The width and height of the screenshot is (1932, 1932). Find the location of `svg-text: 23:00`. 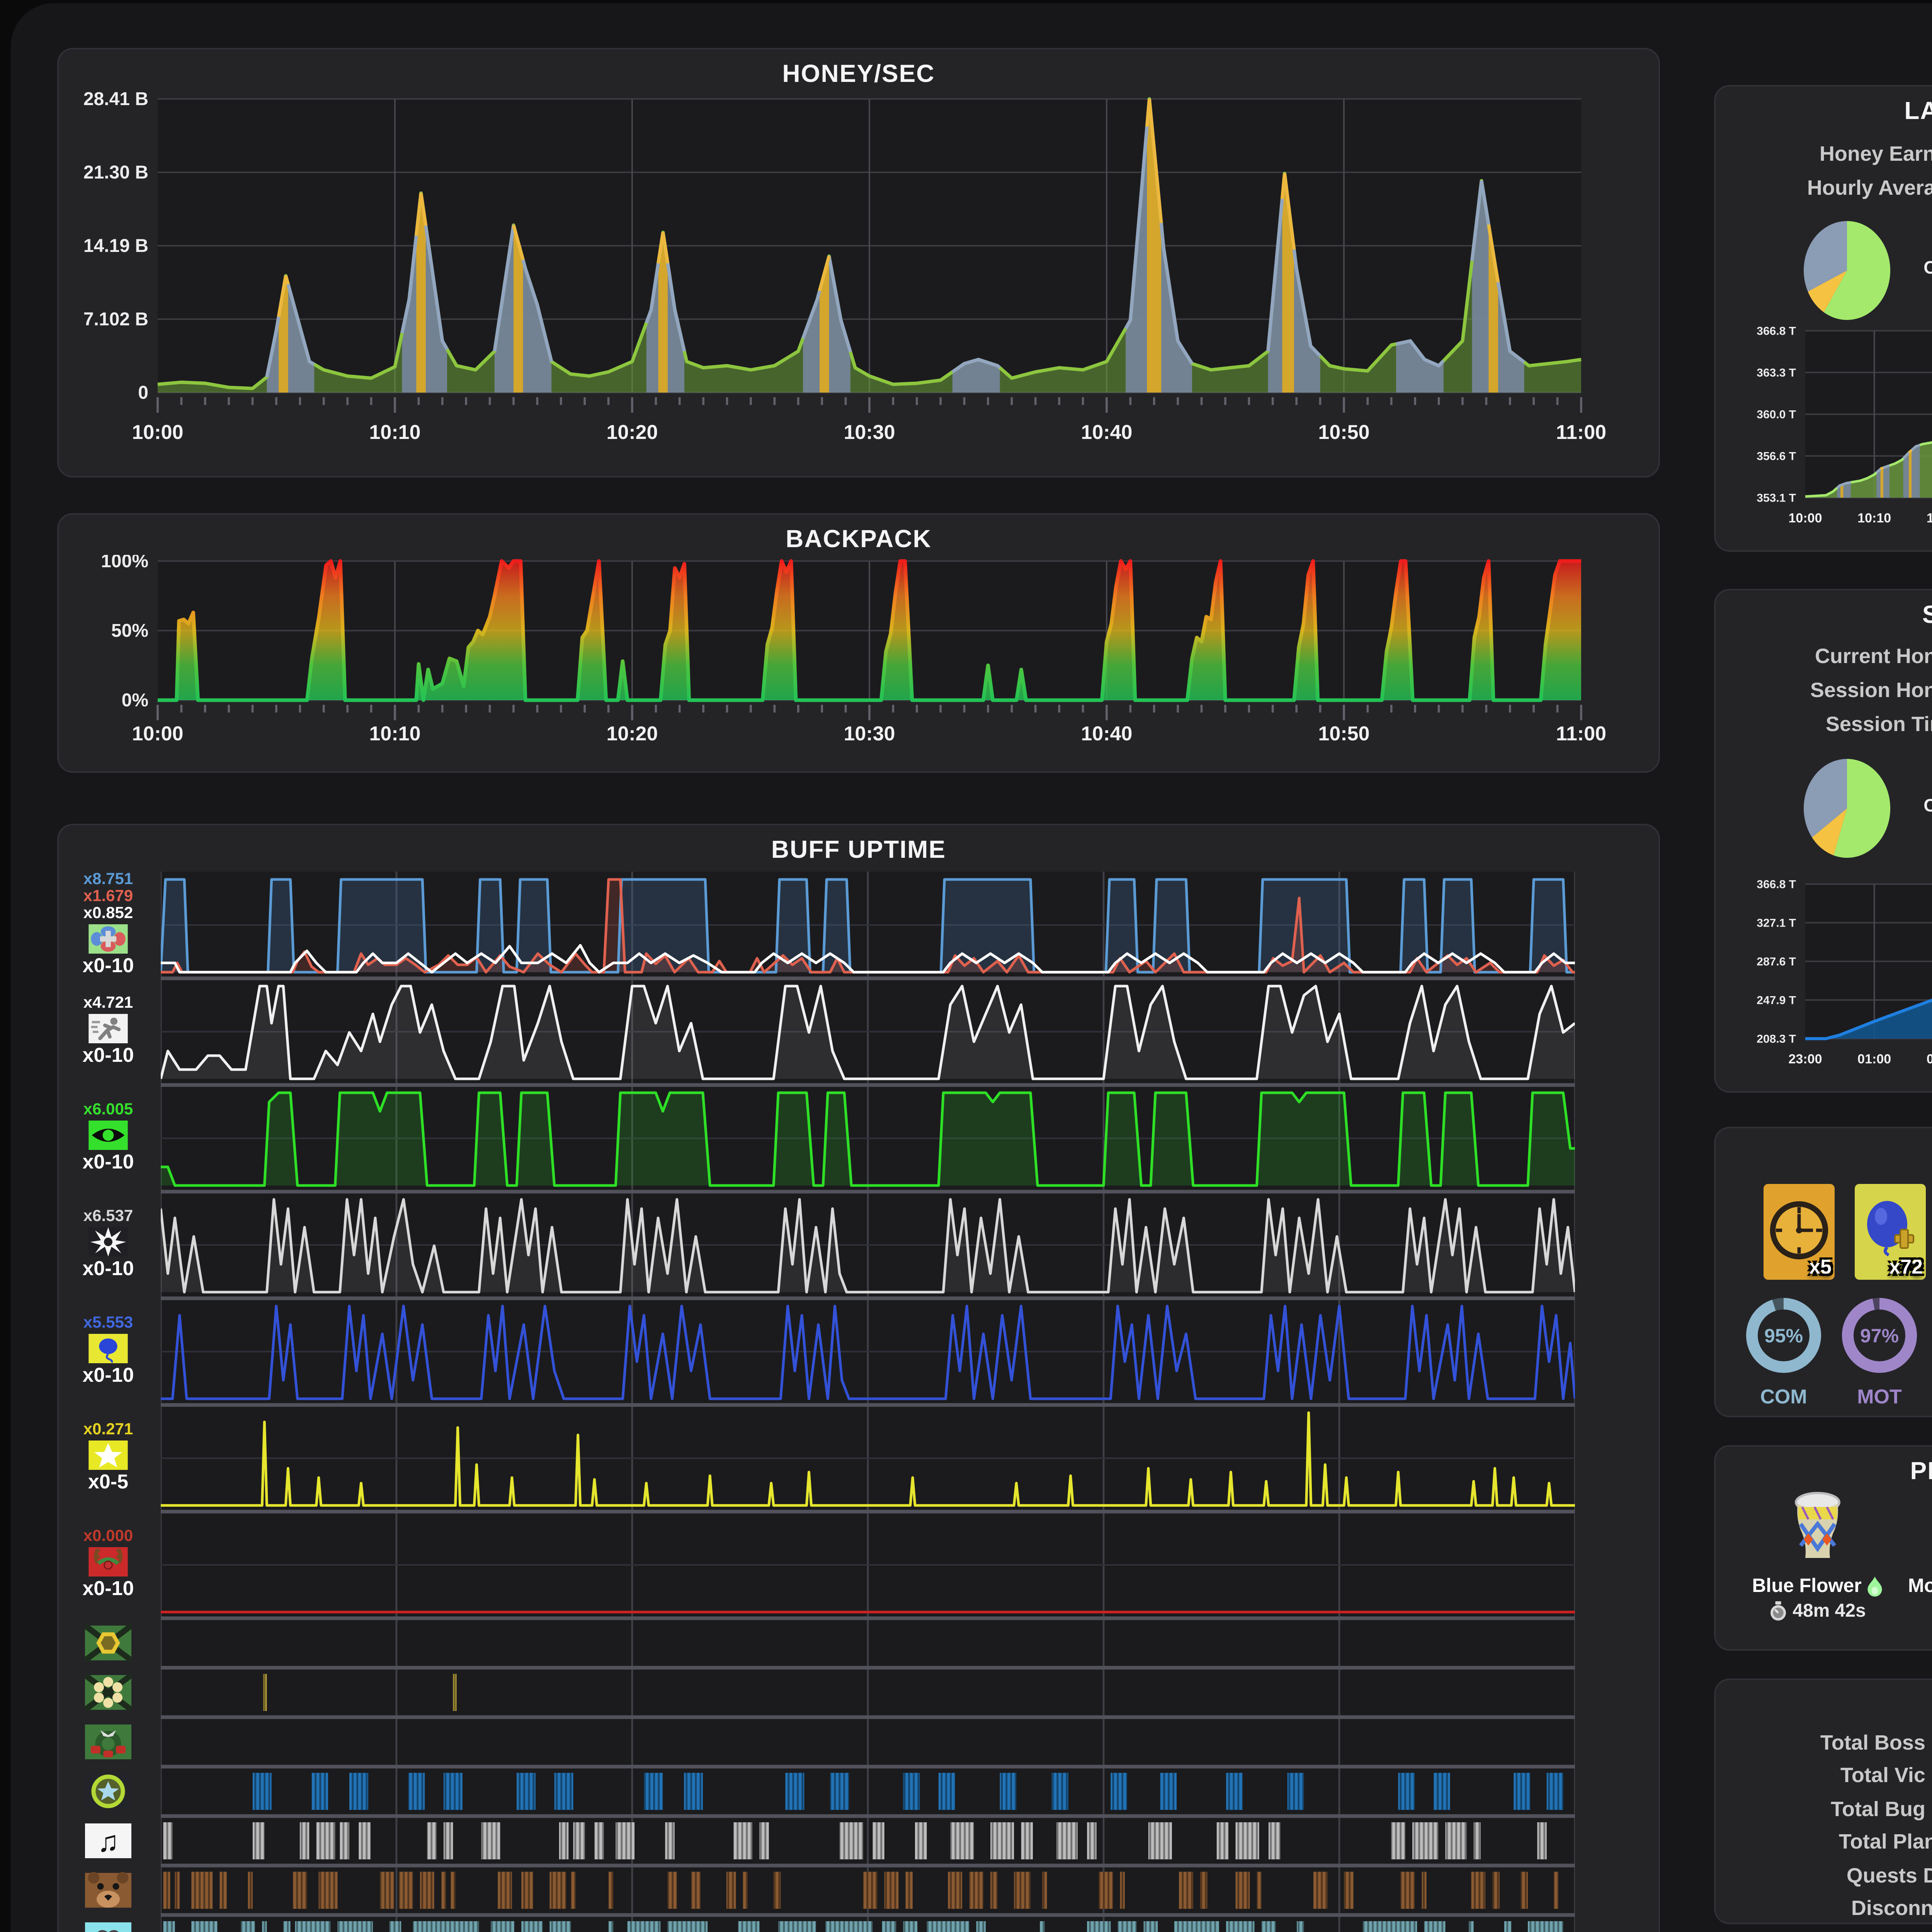

svg-text: 23:00 is located at coordinates (1806, 1059).